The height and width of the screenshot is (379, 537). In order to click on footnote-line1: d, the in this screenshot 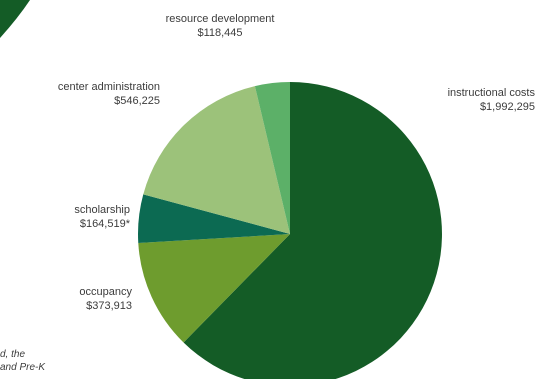, I will do `click(13, 354)`.